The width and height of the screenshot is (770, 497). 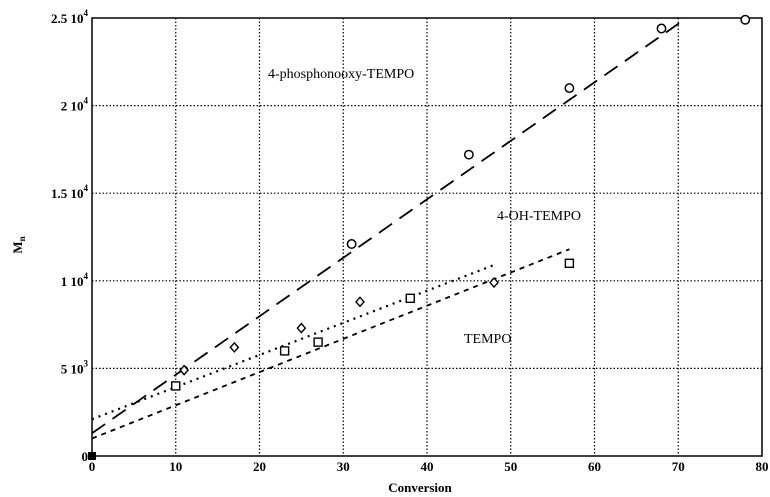 I want to click on x-tick-label: 50, so click(x=510, y=466).